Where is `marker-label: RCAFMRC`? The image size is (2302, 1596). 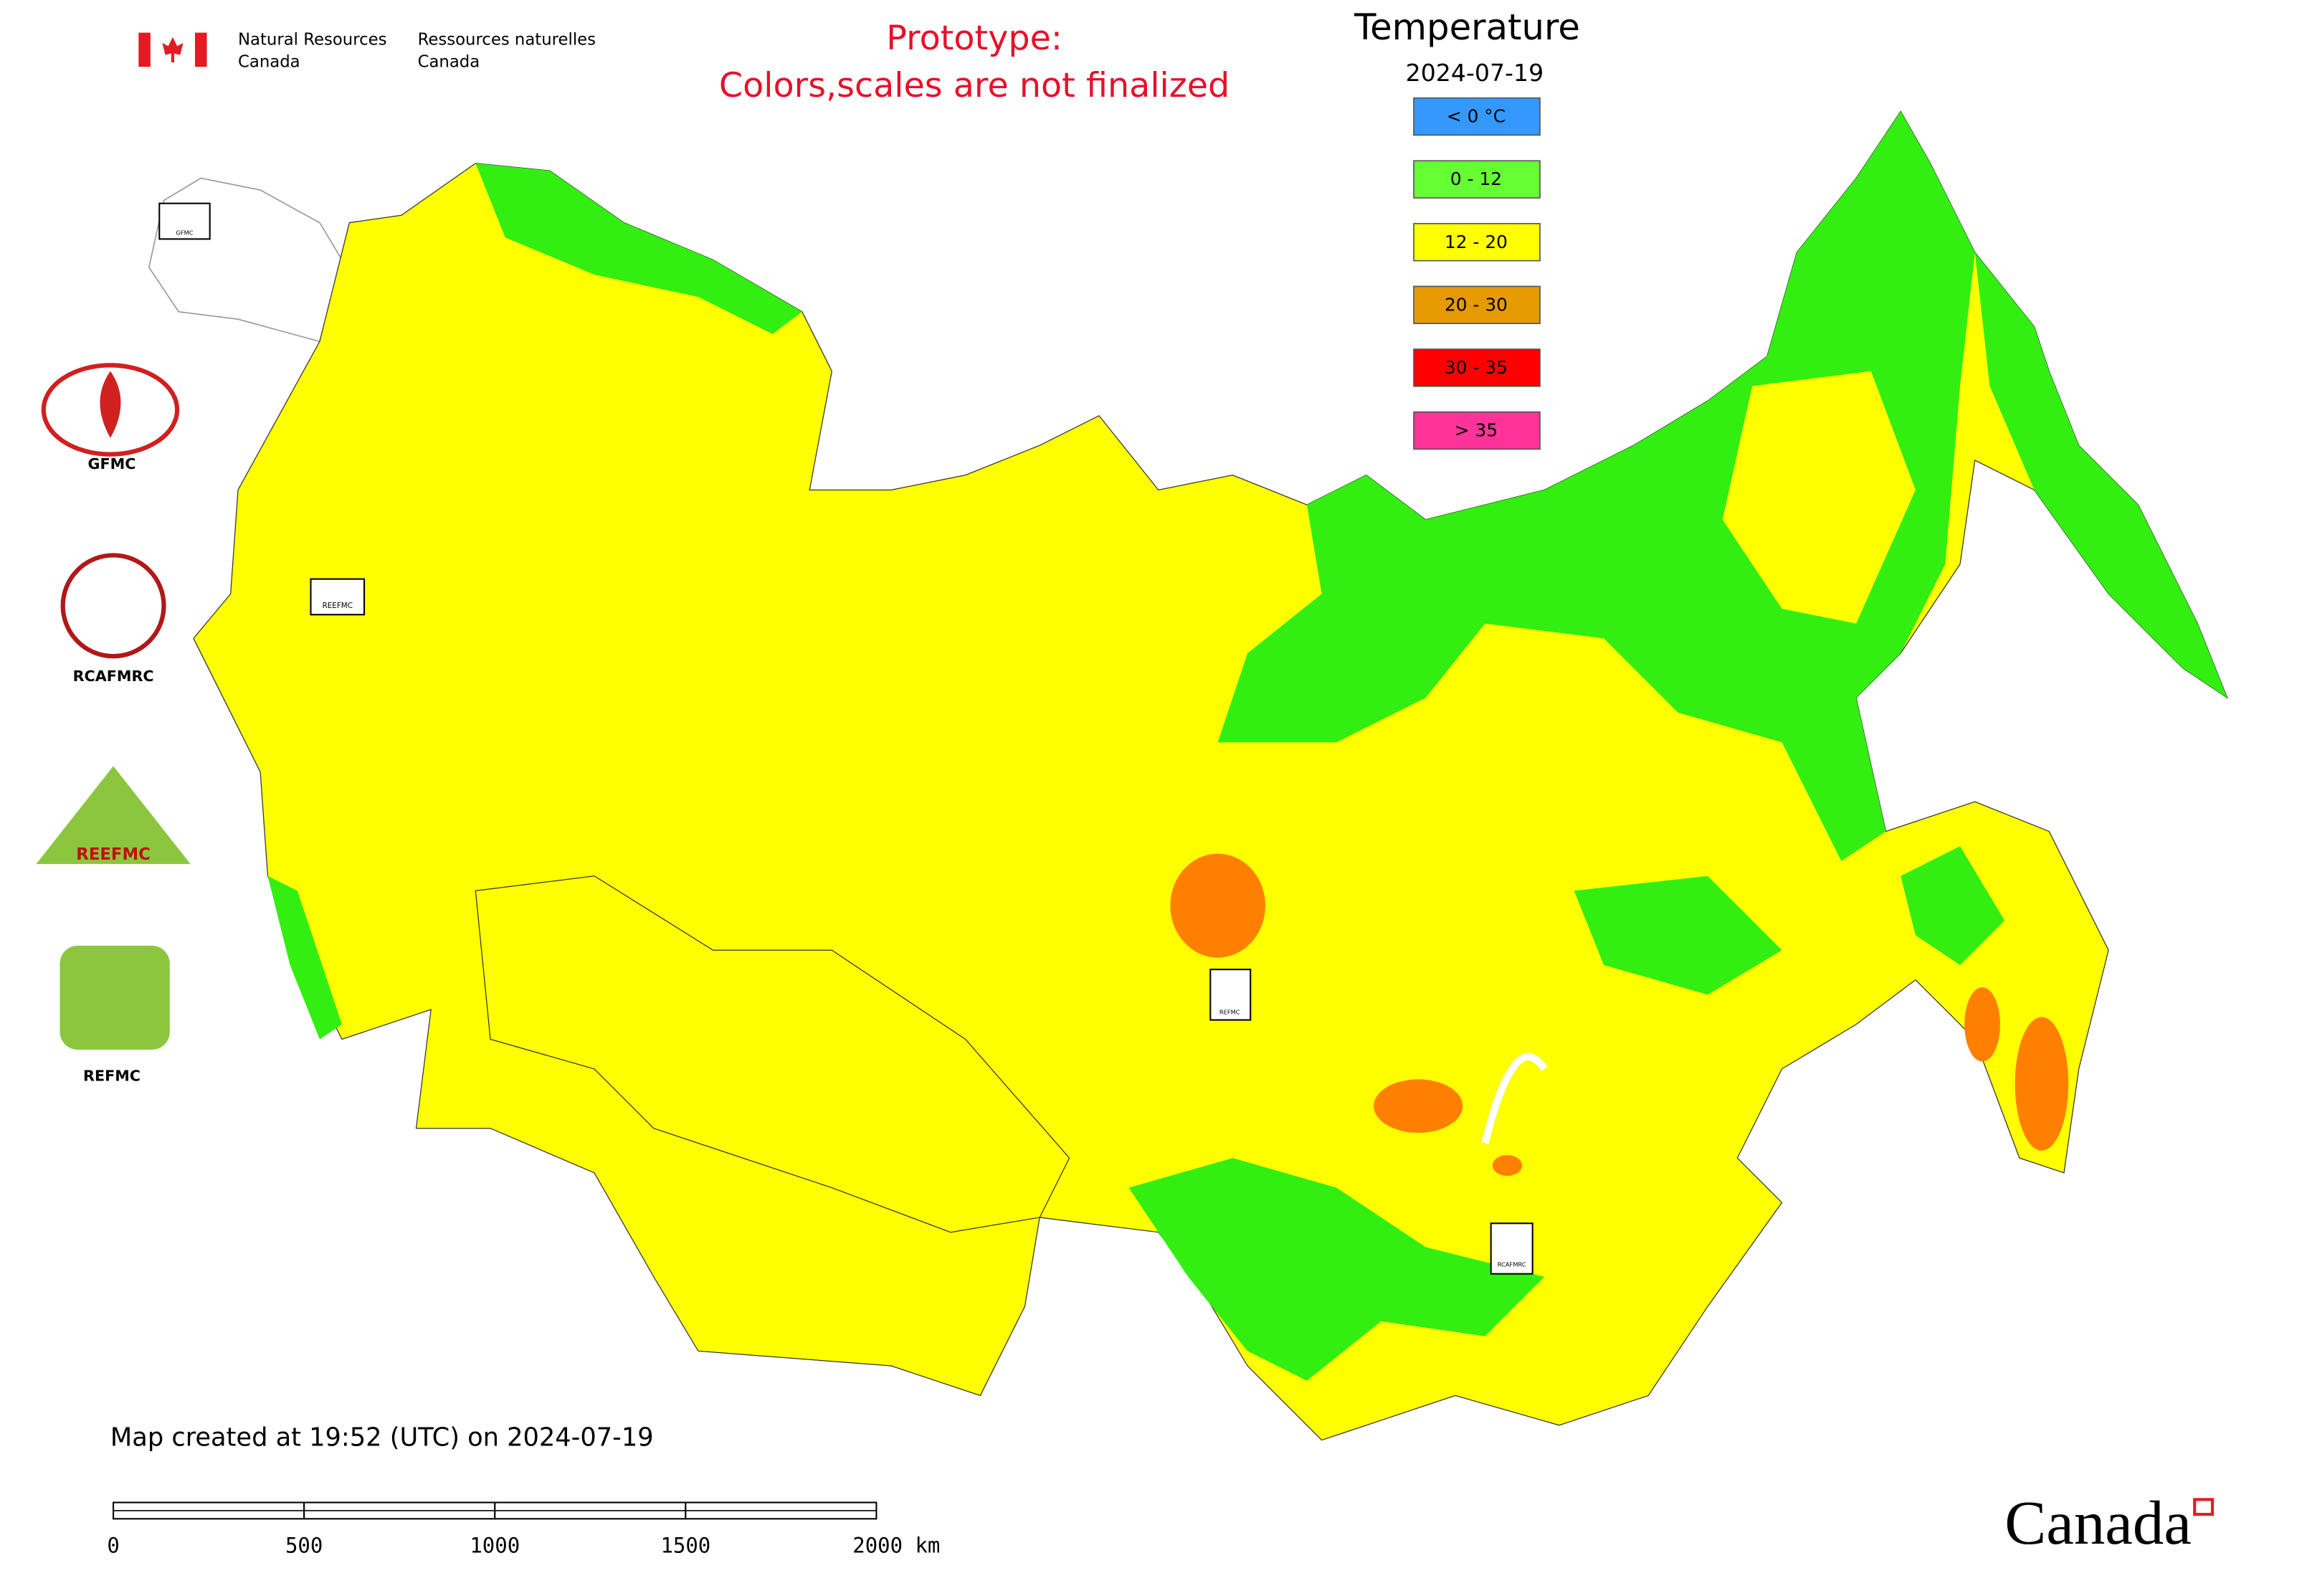
marker-label: RCAFMRC is located at coordinates (1512, 1264).